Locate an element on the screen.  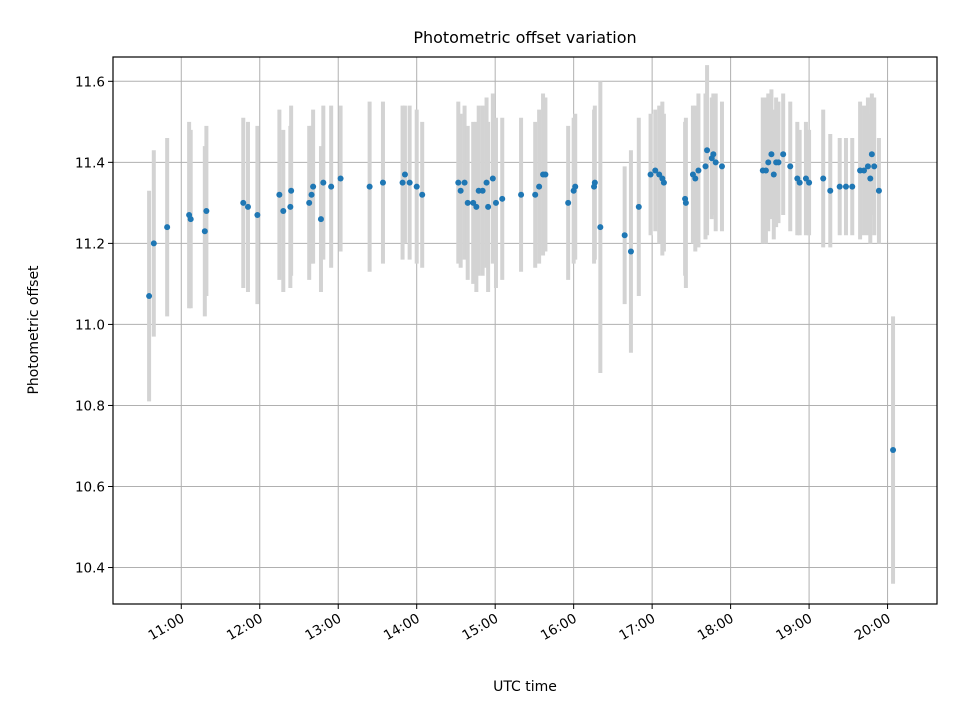
x-axis-label: UTC time is located at coordinates (525, 687).